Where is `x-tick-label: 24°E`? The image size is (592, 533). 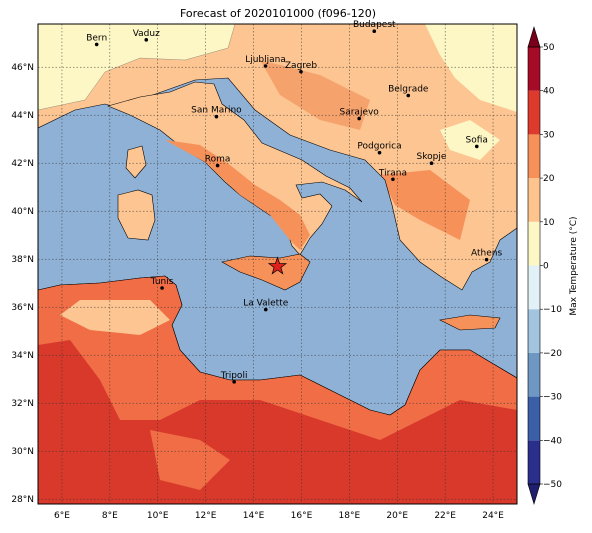 x-tick-label: 24°E is located at coordinates (493, 516).